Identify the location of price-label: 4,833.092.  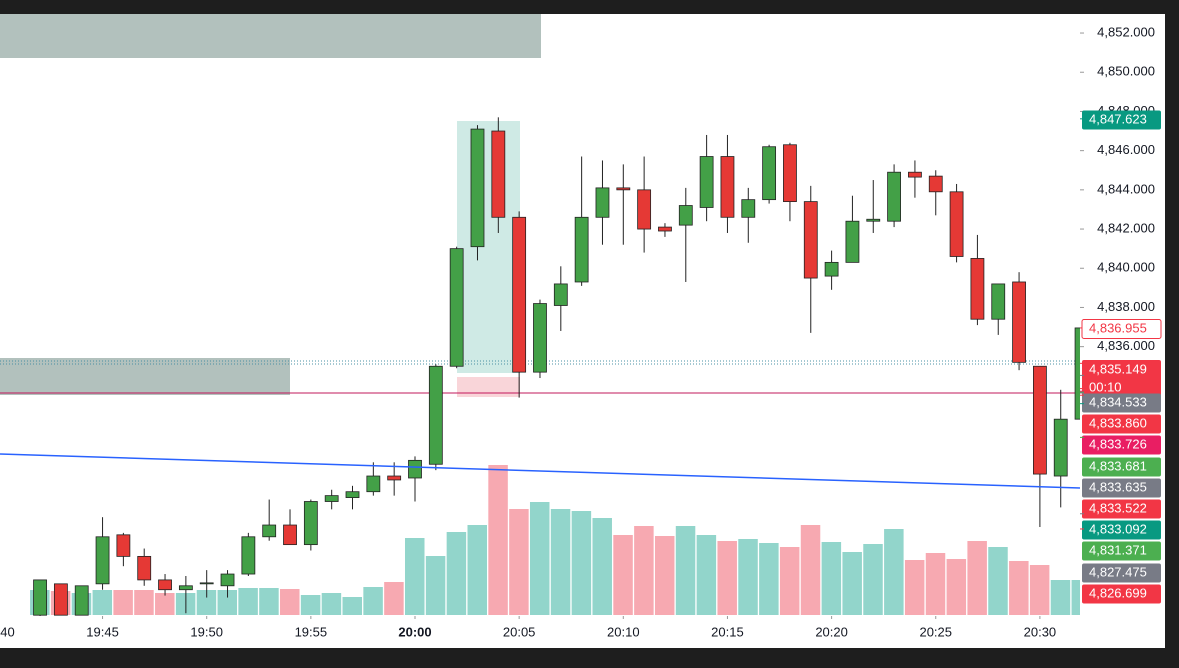
(1118, 528).